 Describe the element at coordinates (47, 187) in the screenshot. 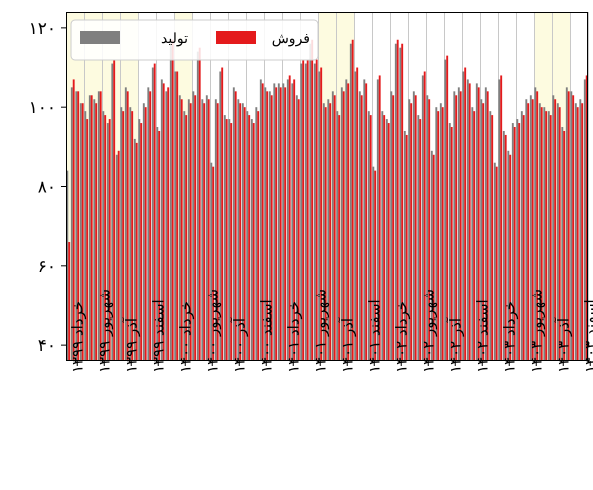

I see `y-axis: ۴۰ ۶۰ ۸۰ ۱۰۰ ۱۲۰` at that location.